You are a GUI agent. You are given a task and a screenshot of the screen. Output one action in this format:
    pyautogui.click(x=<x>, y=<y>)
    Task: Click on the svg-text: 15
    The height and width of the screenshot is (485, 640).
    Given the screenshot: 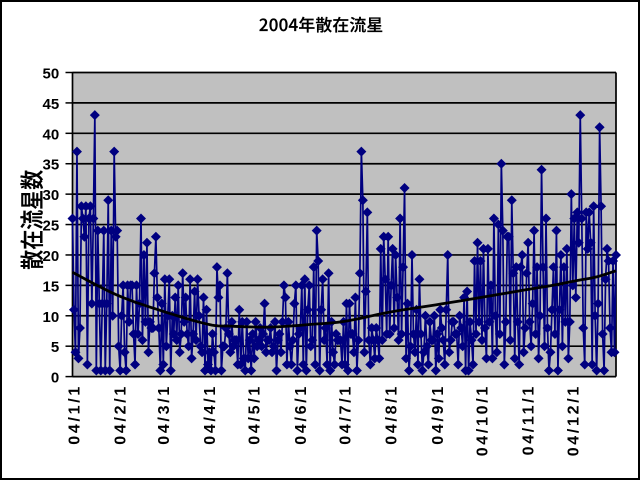 What is the action you would take?
    pyautogui.click(x=51, y=286)
    